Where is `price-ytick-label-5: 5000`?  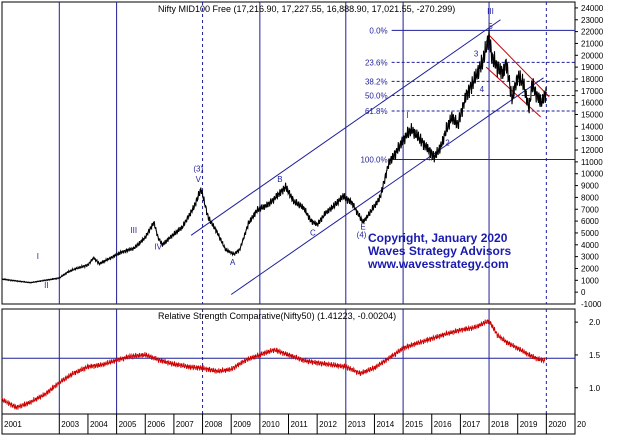 price-ytick-label-5: 5000 is located at coordinates (590, 233).